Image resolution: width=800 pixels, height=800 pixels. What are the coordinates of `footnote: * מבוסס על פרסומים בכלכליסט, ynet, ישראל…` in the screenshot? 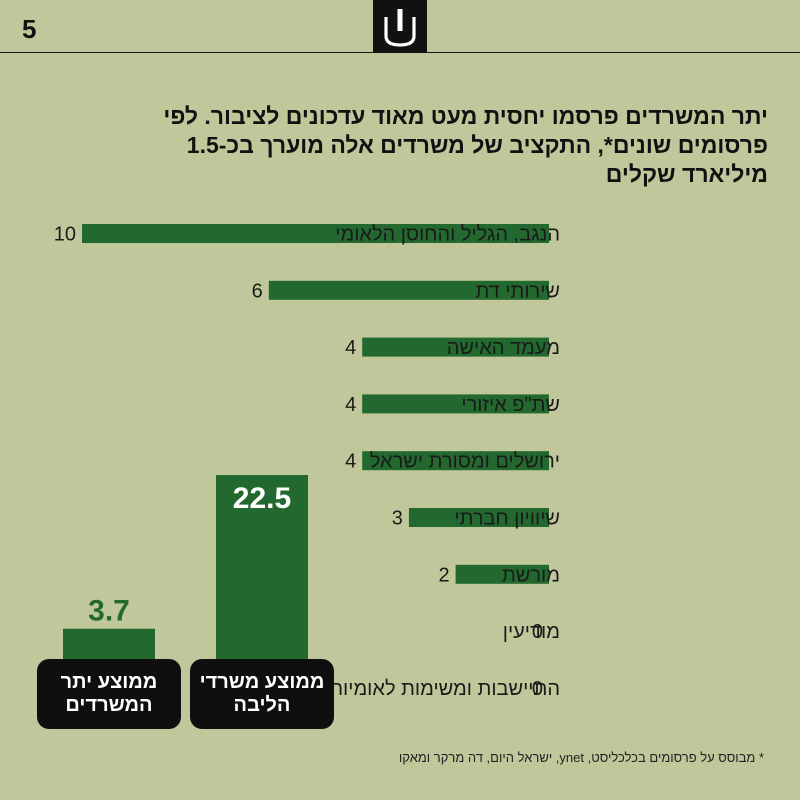 It's located at (581, 757).